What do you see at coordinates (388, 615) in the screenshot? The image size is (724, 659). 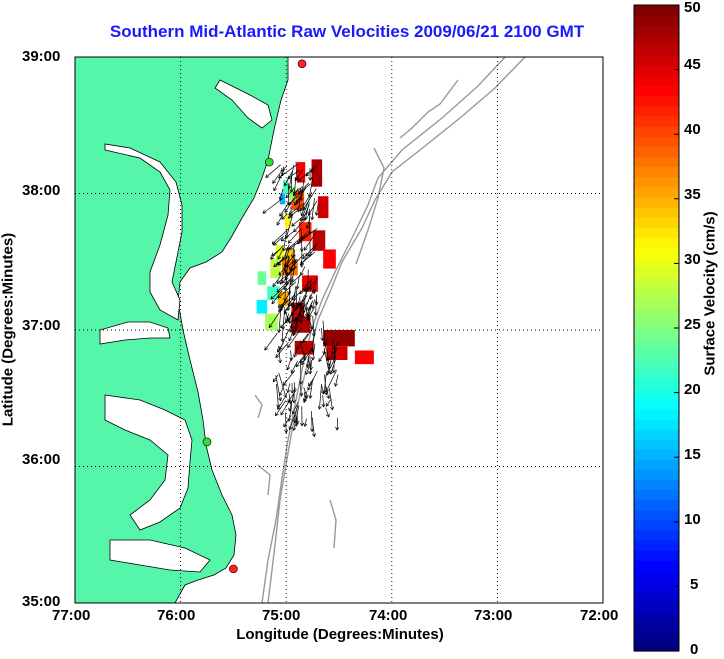 I see `x-tick-label: 74:00` at bounding box center [388, 615].